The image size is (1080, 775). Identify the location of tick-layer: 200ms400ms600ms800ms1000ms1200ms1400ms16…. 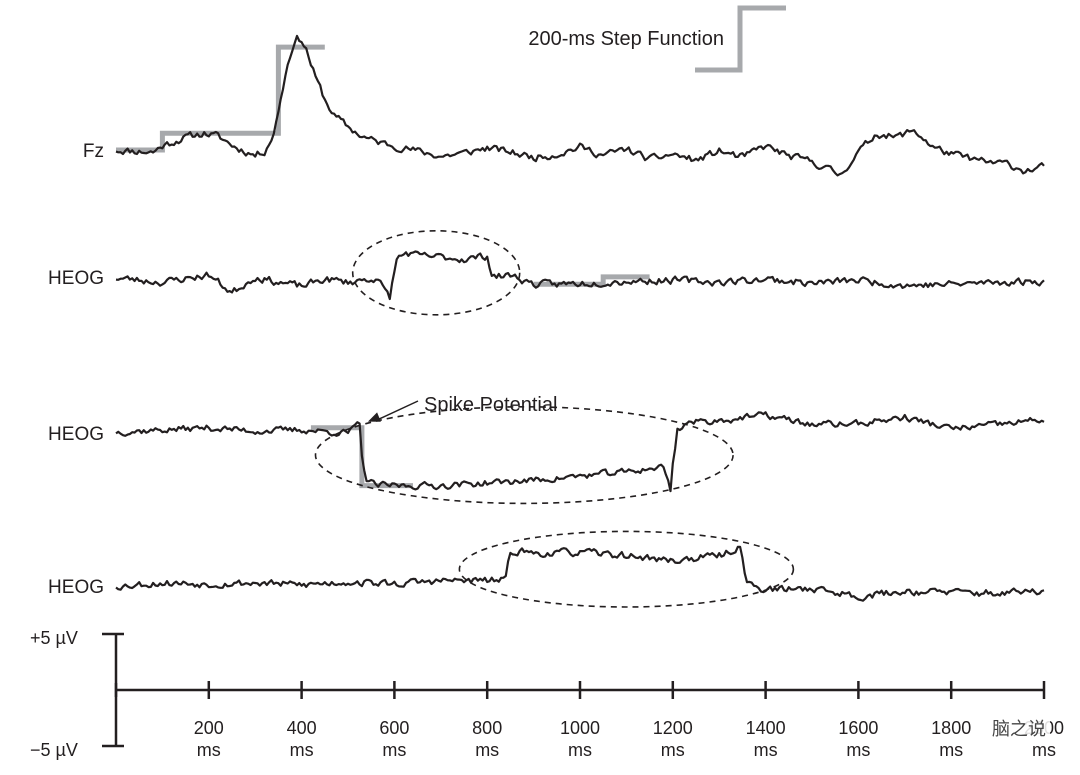
(589, 720).